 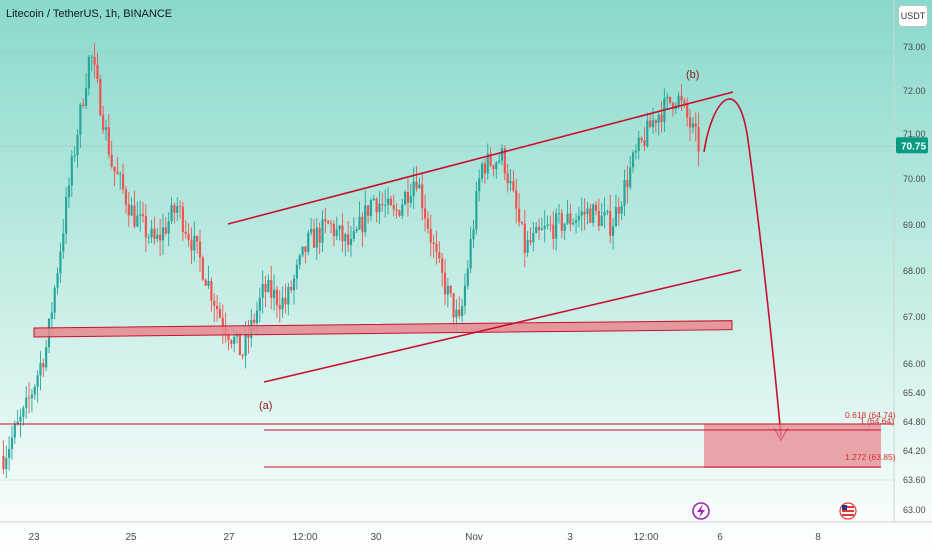 What do you see at coordinates (914, 47) in the screenshot?
I see `y-tick-label: 73.00` at bounding box center [914, 47].